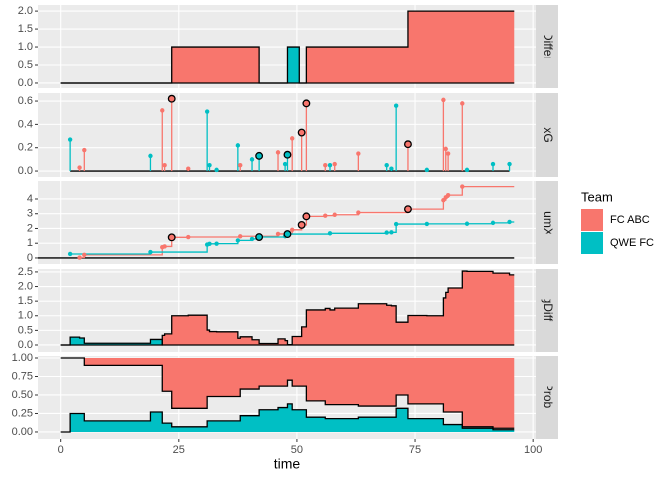  What do you see at coordinates (22, 358) in the screenshot?
I see `y-tick-label: 1.00` at bounding box center [22, 358].